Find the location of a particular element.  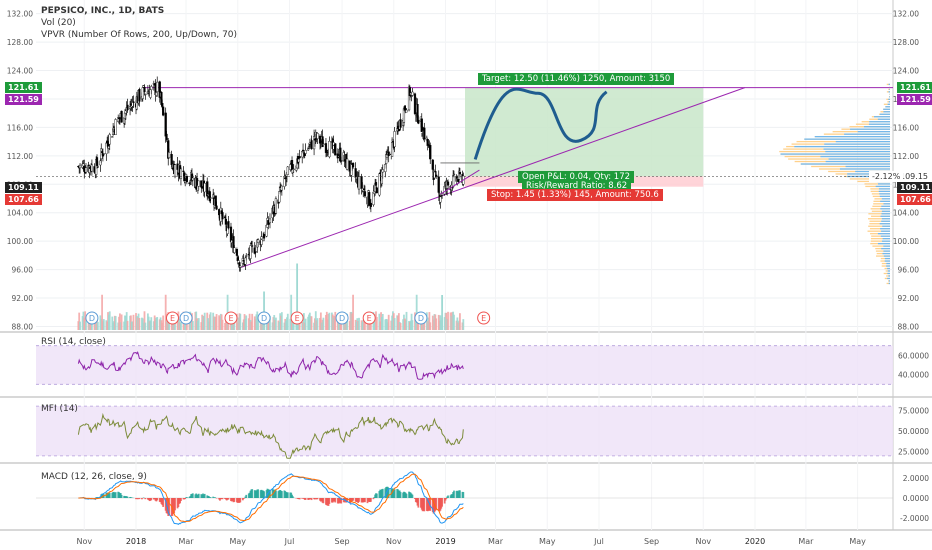

macd-tick: -2.0000 is located at coordinates (914, 518).